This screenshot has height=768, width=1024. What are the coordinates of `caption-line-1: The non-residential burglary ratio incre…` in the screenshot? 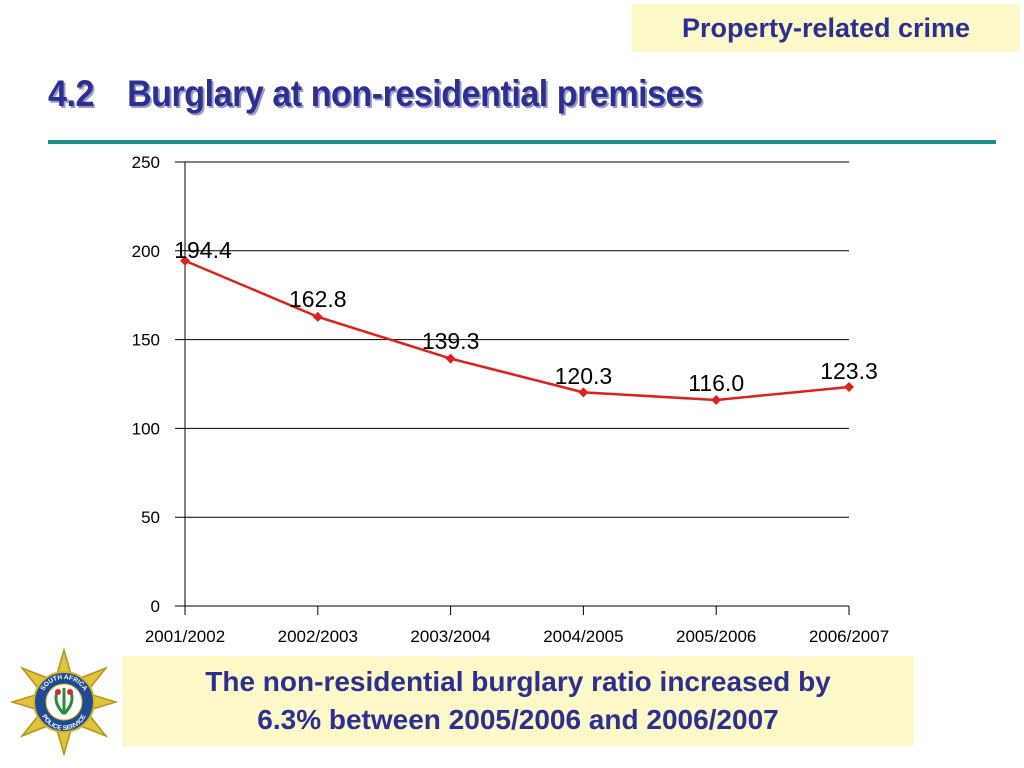 It's located at (518, 681).